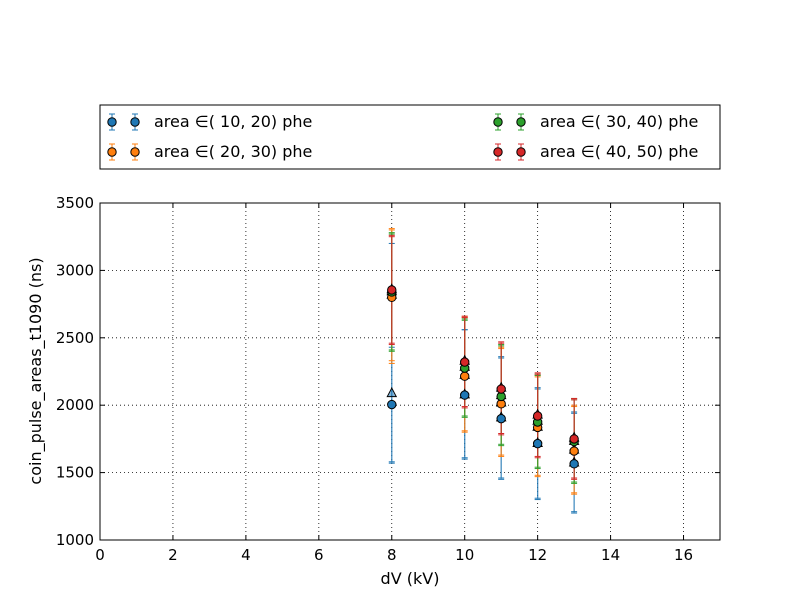  Describe the element at coordinates (100, 555) in the screenshot. I see `x-tick-label: 0` at that location.